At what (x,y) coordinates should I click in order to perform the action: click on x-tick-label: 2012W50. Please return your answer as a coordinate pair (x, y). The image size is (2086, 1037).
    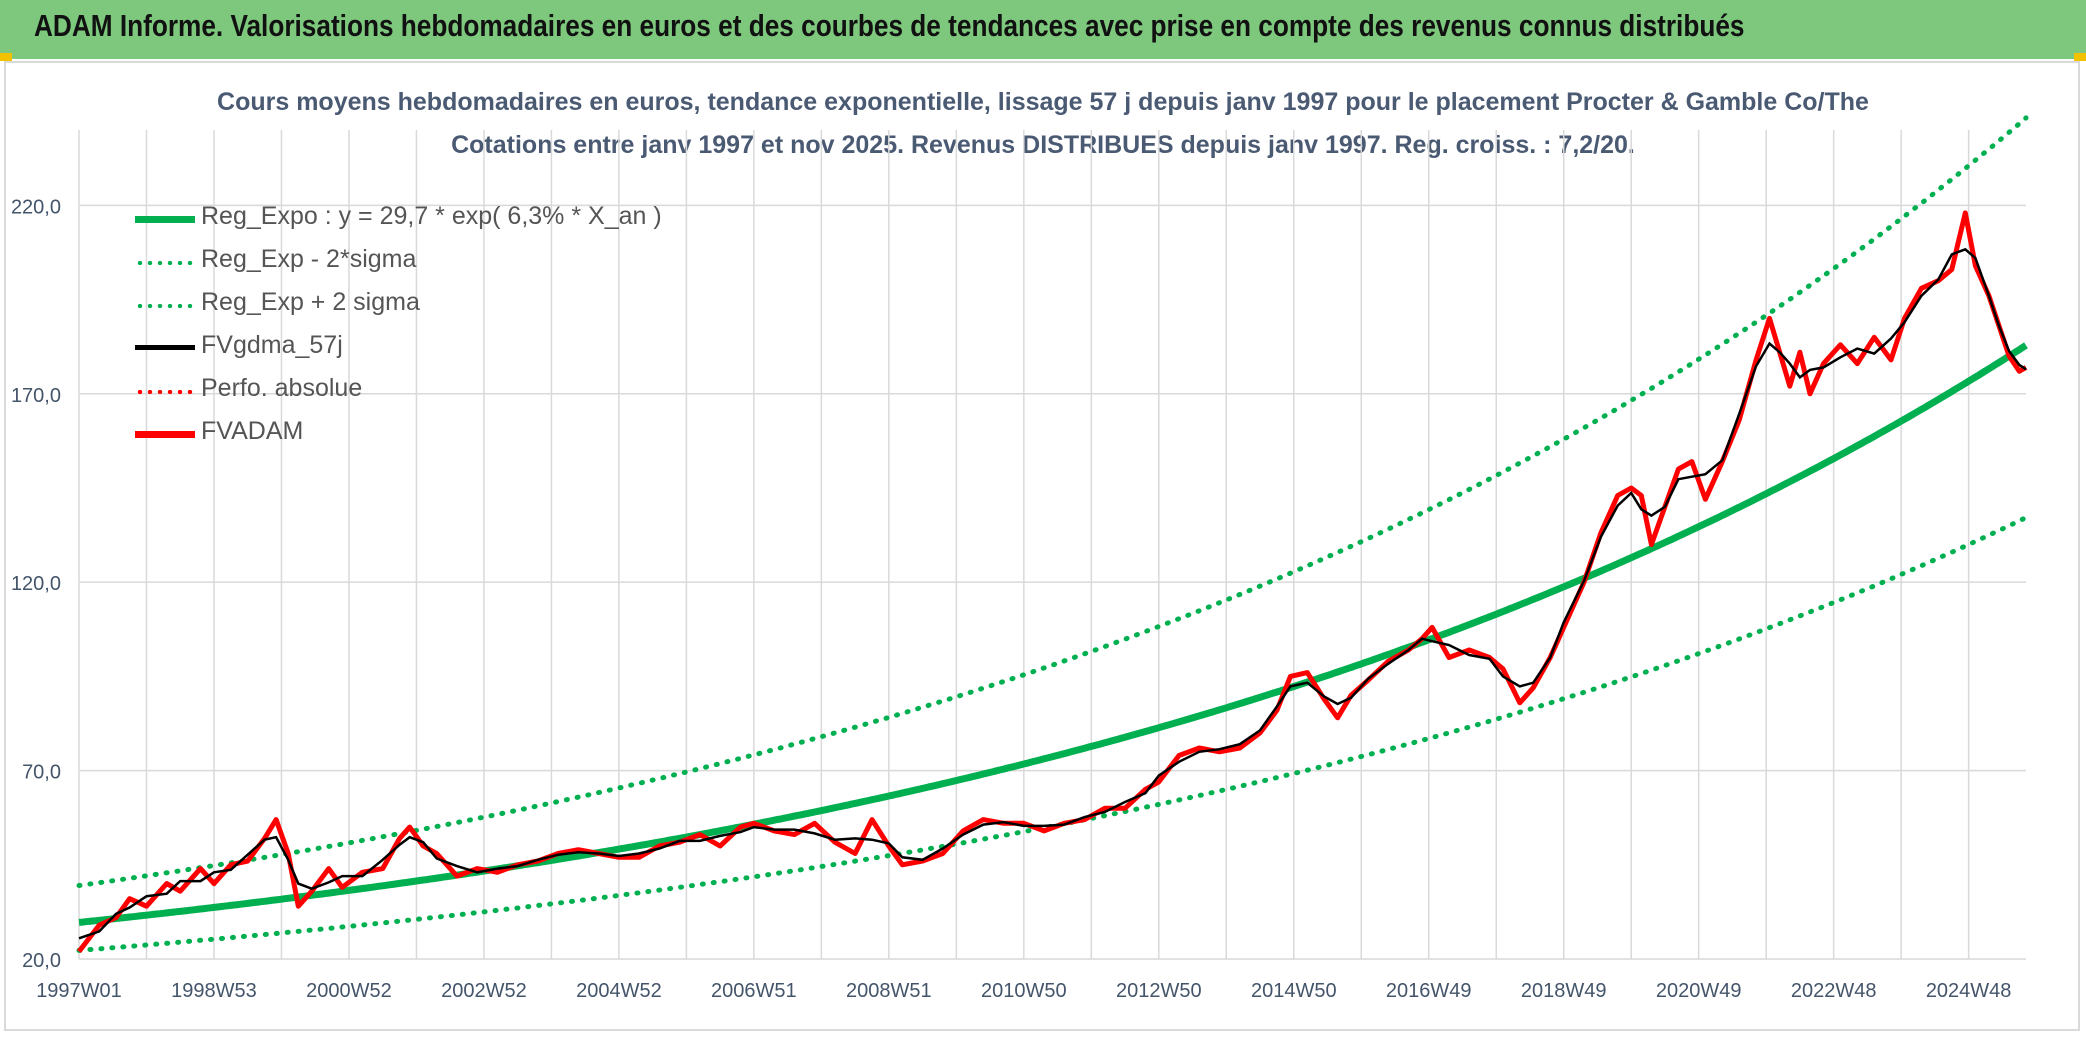
    Looking at the image, I should click on (1159, 991).